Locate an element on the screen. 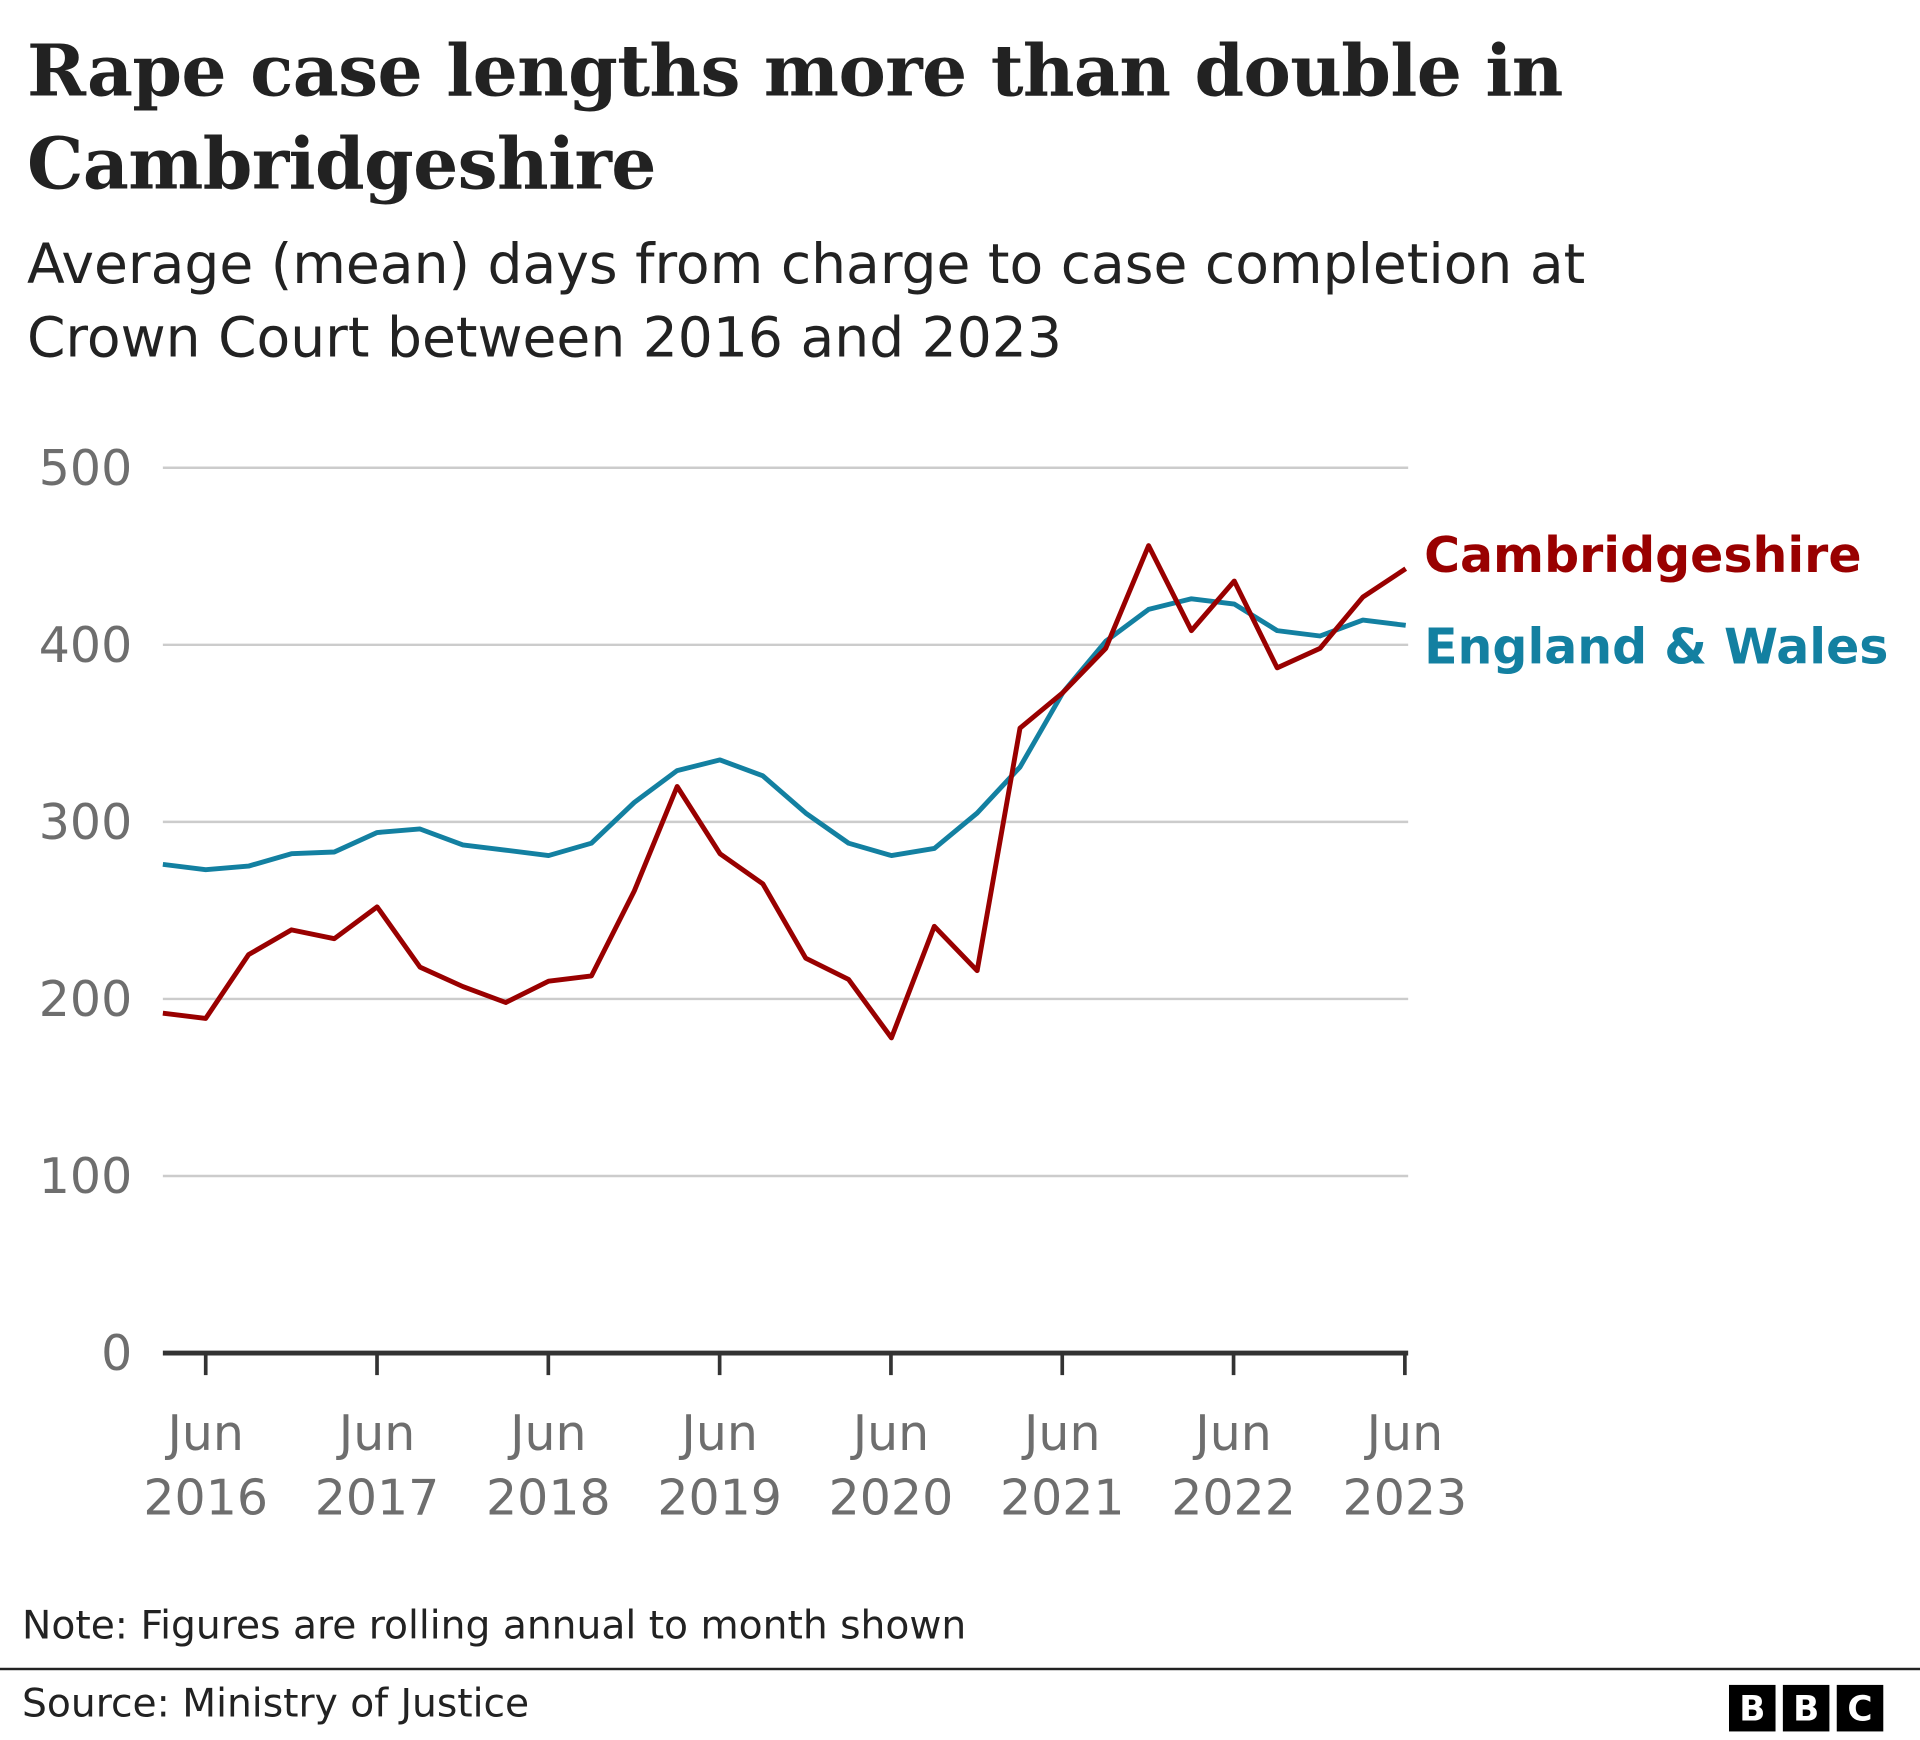  x-tick-year: 2021 is located at coordinates (1062, 1498).